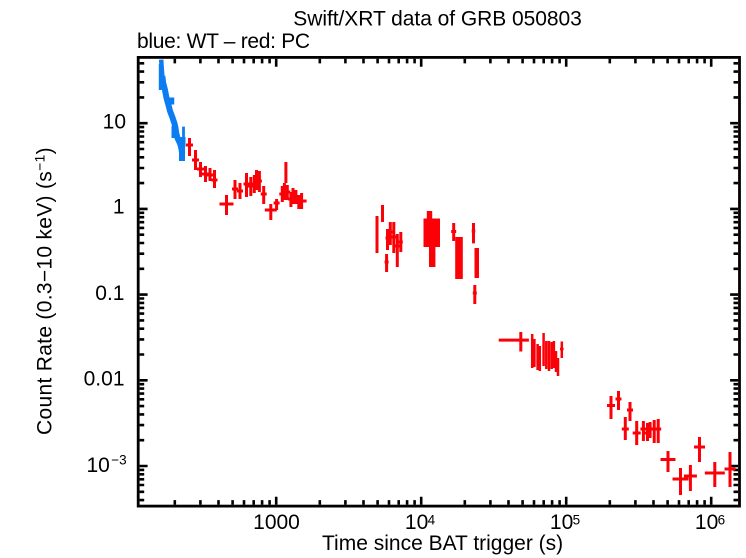  Describe the element at coordinates (432, 520) in the screenshot. I see `svg-text: 4` at that location.